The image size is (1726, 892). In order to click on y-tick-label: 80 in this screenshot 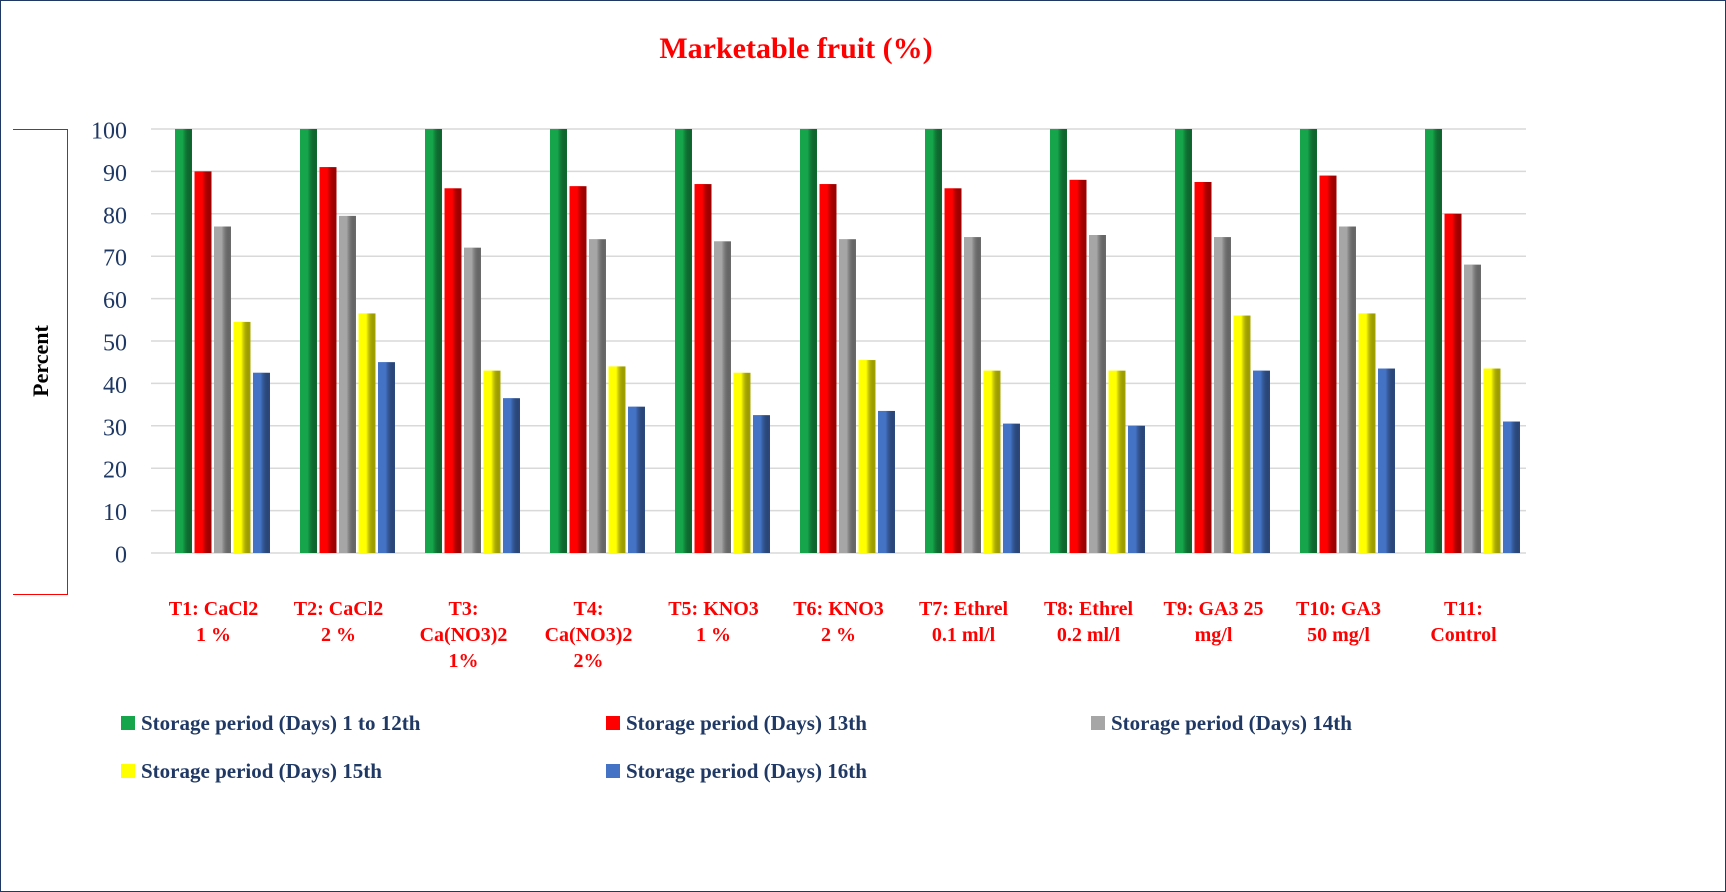, I will do `click(115, 216)`.